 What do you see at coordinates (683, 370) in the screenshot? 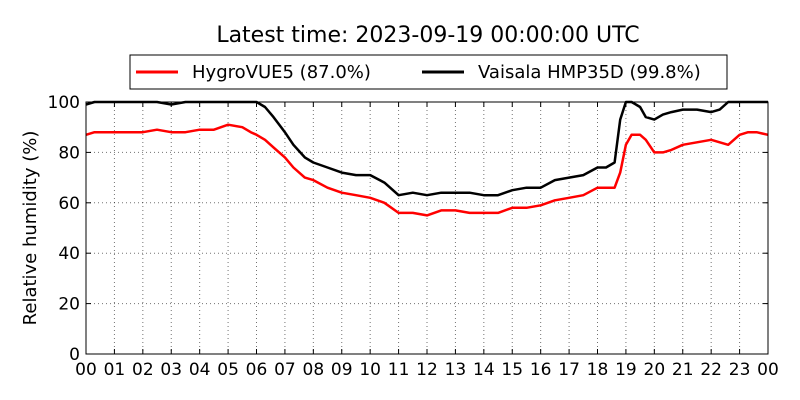
I see `x-tick-label: 21` at bounding box center [683, 370].